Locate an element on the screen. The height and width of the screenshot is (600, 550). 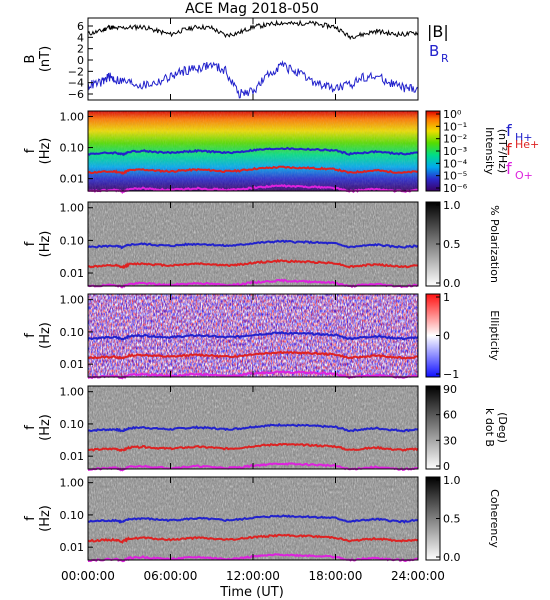
colorbar-label: k dot B is located at coordinates (489, 427).